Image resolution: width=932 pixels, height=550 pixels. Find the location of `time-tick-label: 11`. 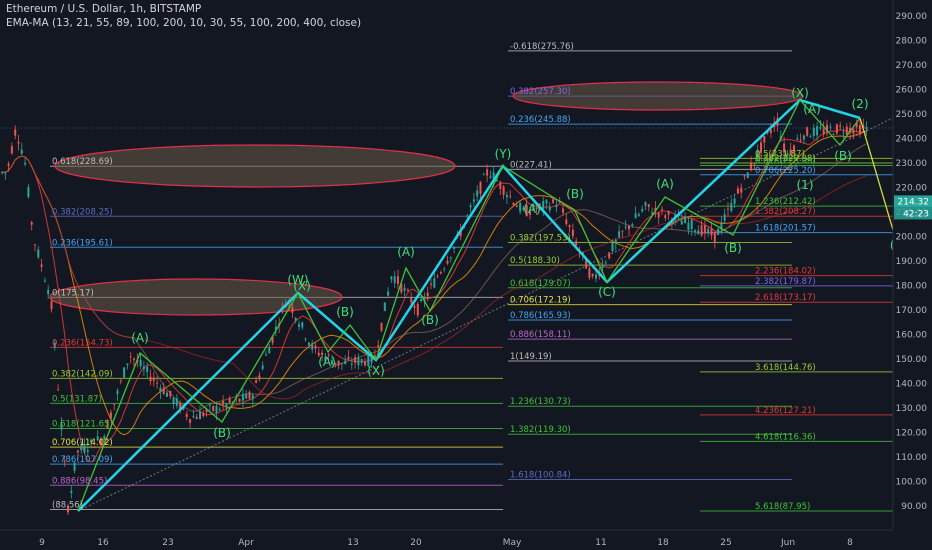

time-tick-label: 11 is located at coordinates (600, 543).